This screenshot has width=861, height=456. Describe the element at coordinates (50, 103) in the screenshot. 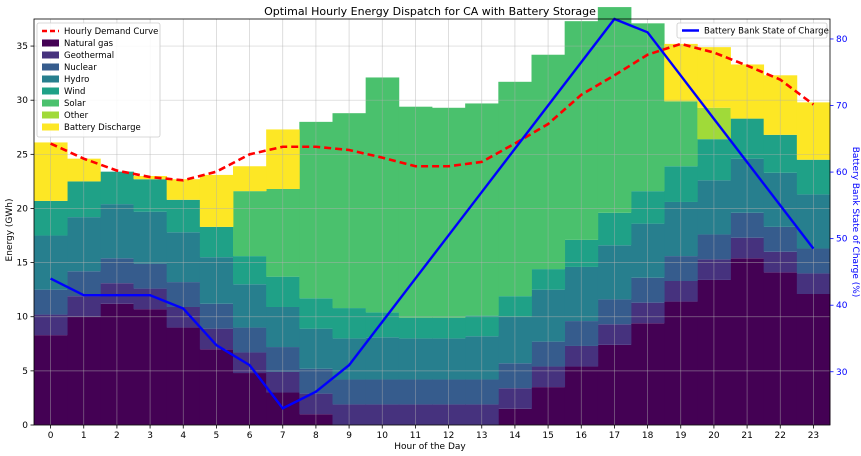

I see `legend-swatch-solar` at that location.